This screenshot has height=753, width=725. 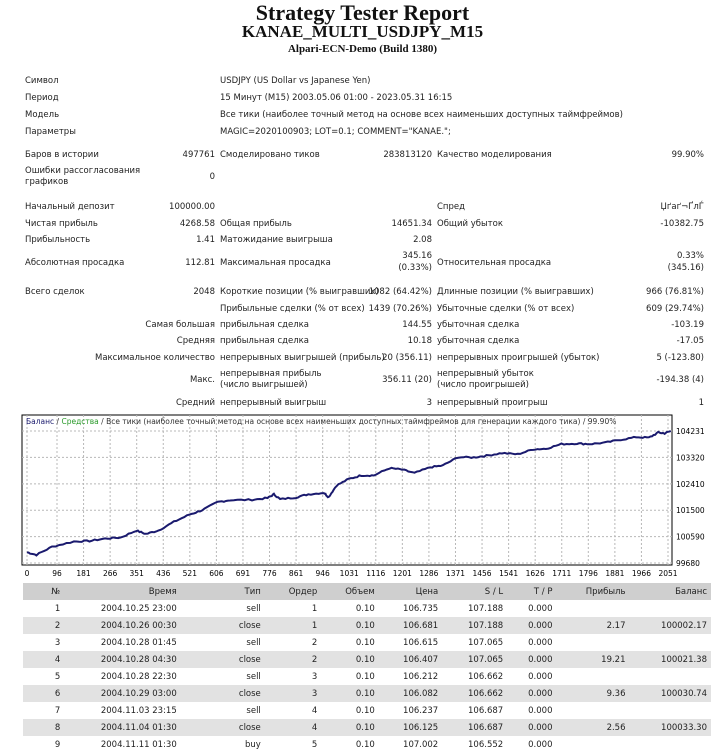 I want to click on profit-factor-value: 1.41, so click(x=205, y=240).